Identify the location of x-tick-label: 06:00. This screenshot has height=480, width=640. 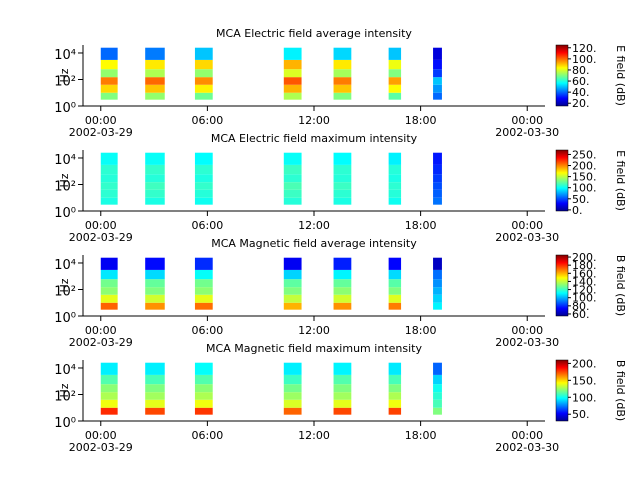
(208, 225).